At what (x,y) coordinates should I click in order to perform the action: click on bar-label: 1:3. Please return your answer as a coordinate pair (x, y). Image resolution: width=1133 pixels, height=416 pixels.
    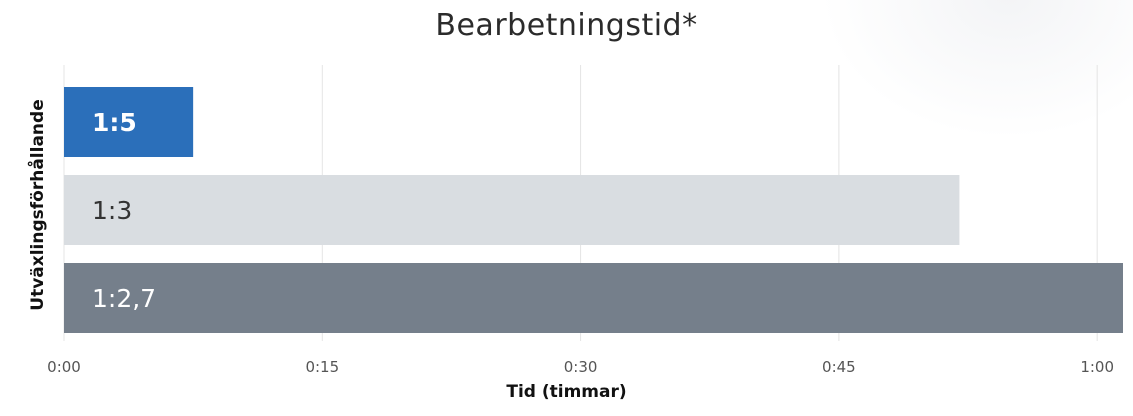
    Looking at the image, I should click on (112, 210).